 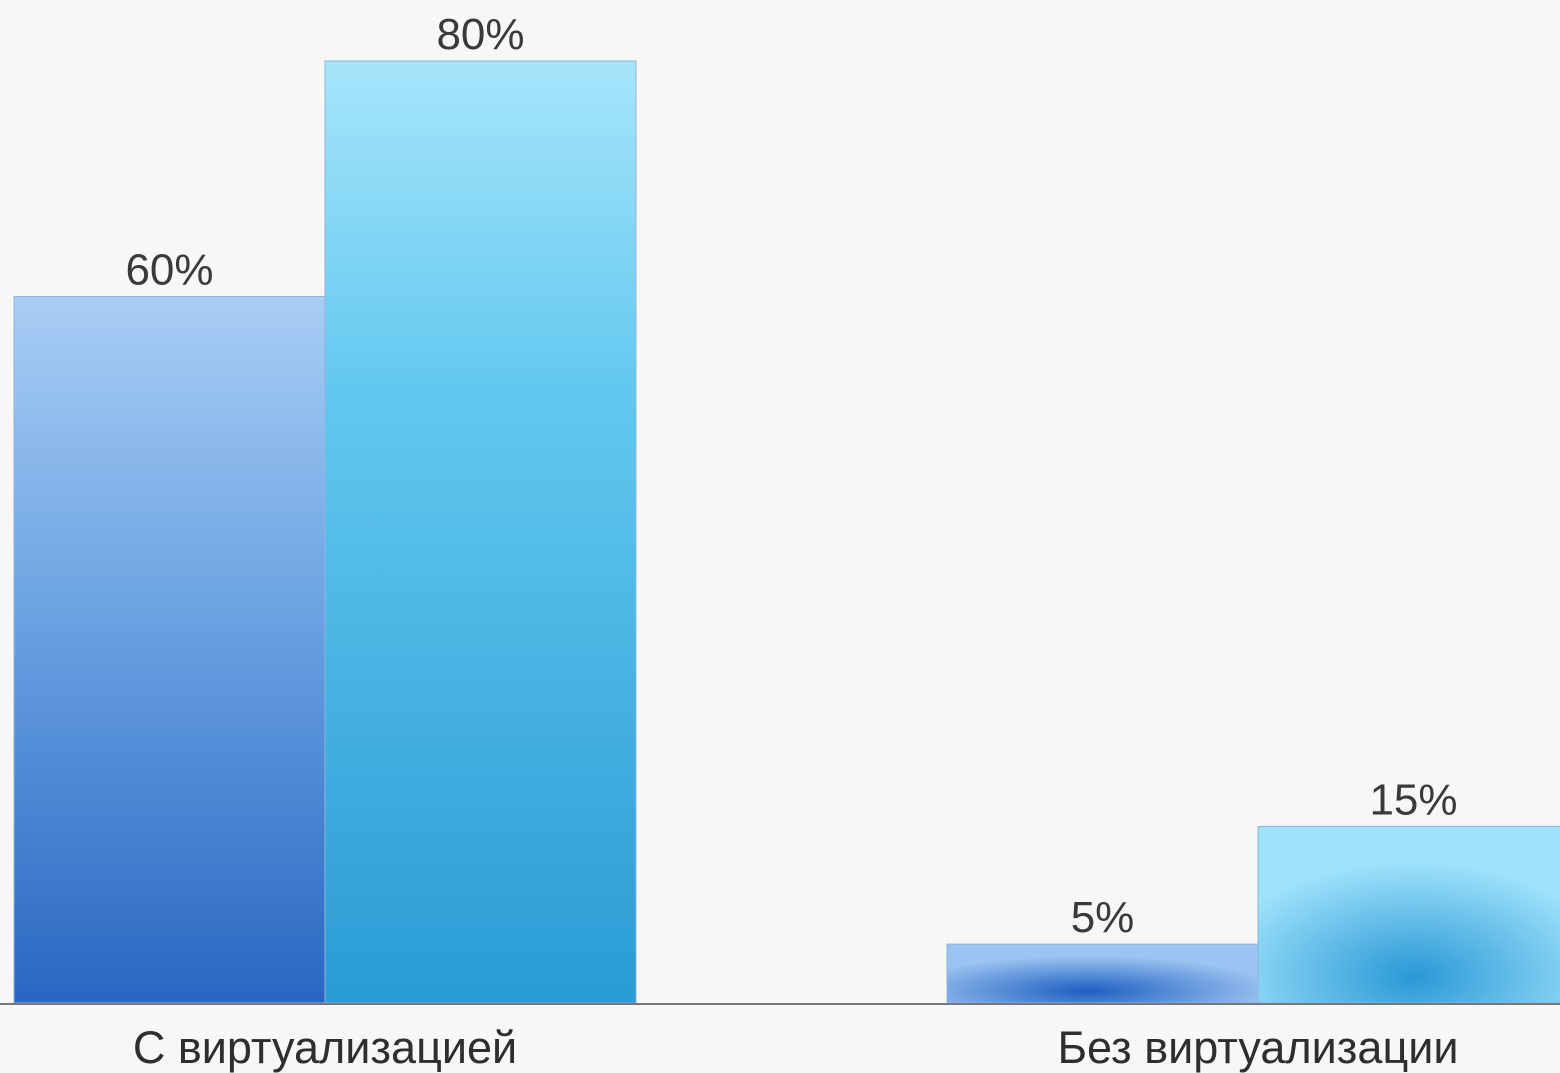 I want to click on bar-series1-without-virtualization, so click(x=1102, y=973).